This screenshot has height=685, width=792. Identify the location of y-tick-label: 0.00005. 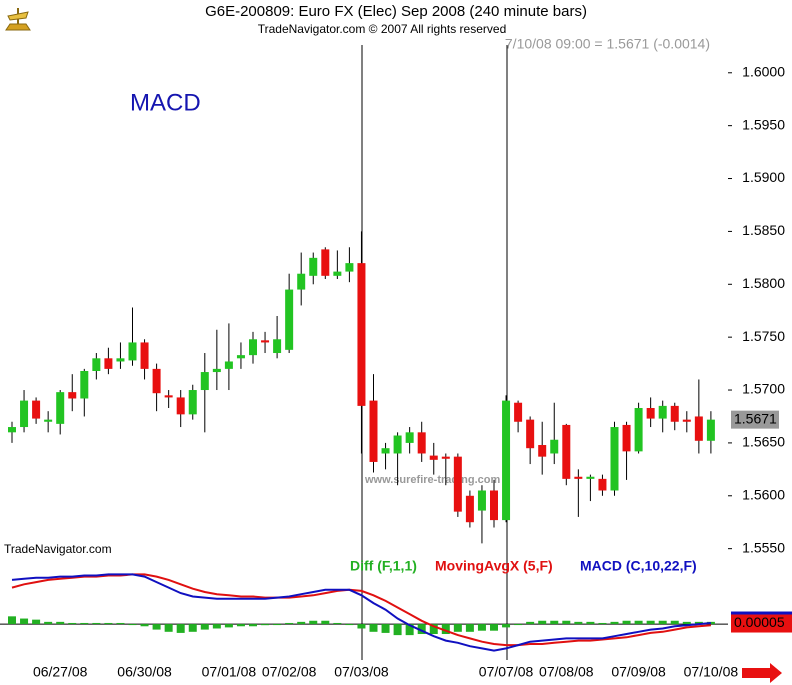
(759, 622).